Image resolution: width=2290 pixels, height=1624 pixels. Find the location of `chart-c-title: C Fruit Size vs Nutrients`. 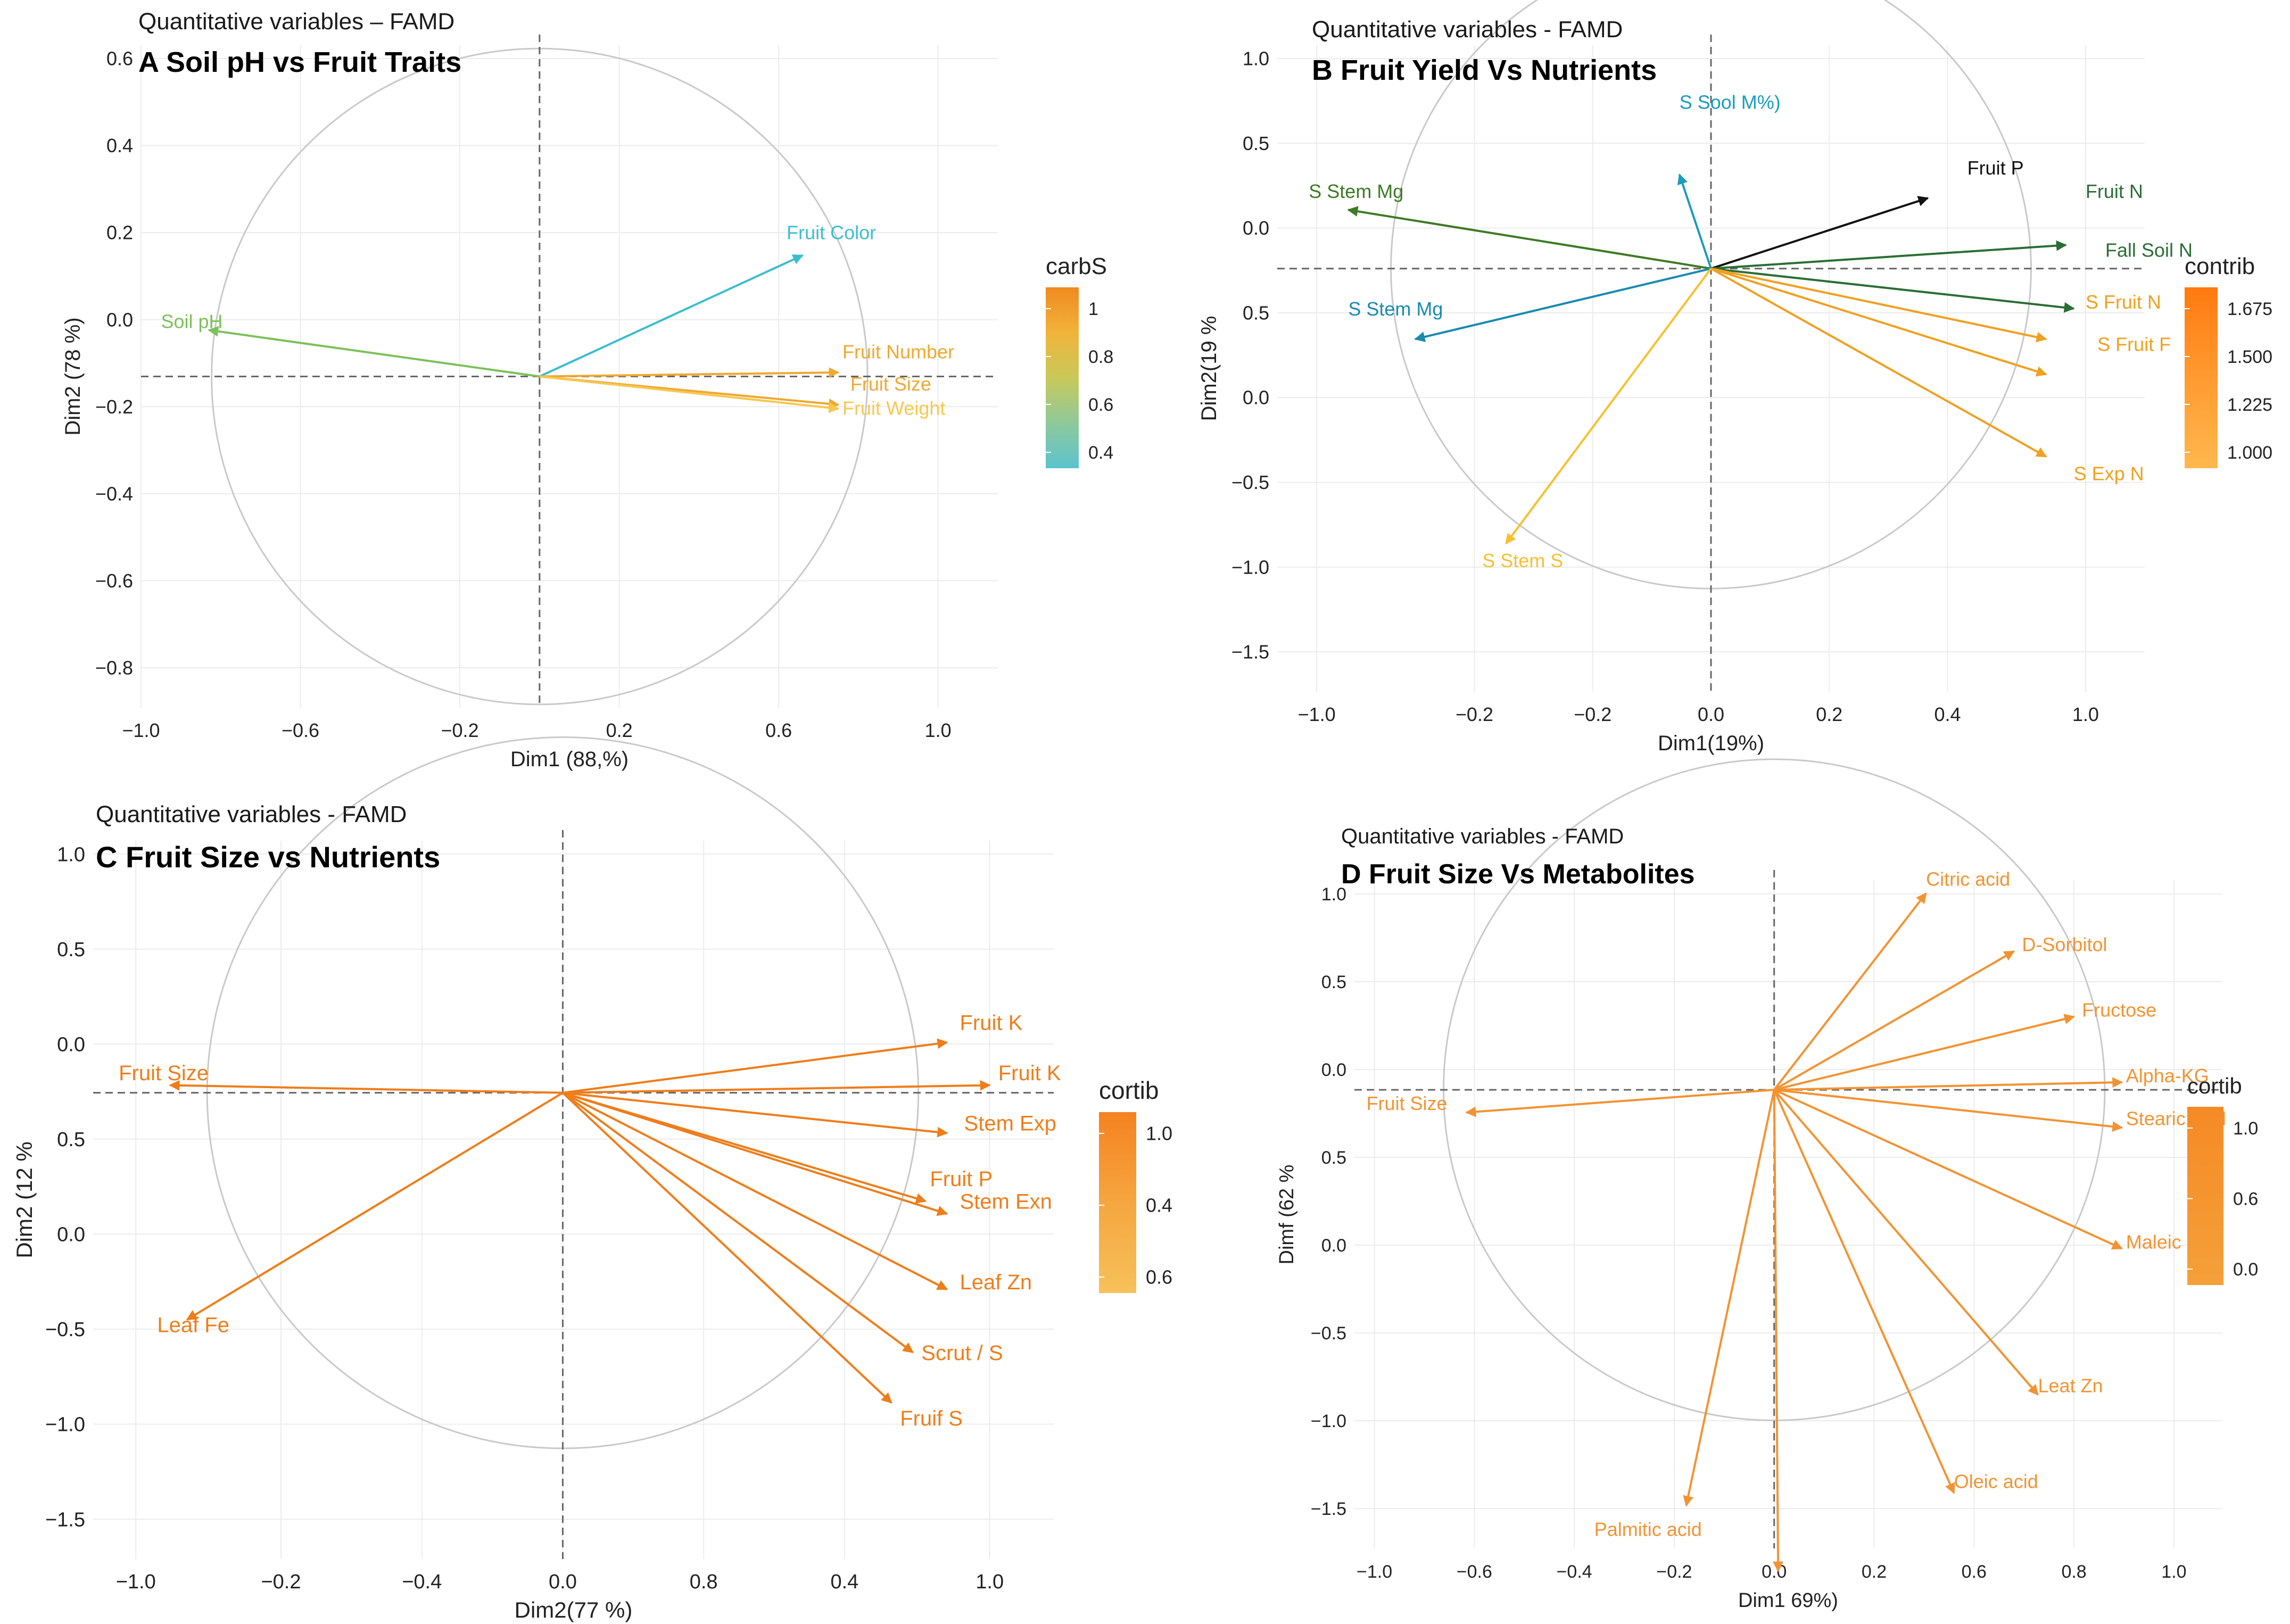

chart-c-title: C Fruit Size vs Nutrients is located at coordinates (268, 857).